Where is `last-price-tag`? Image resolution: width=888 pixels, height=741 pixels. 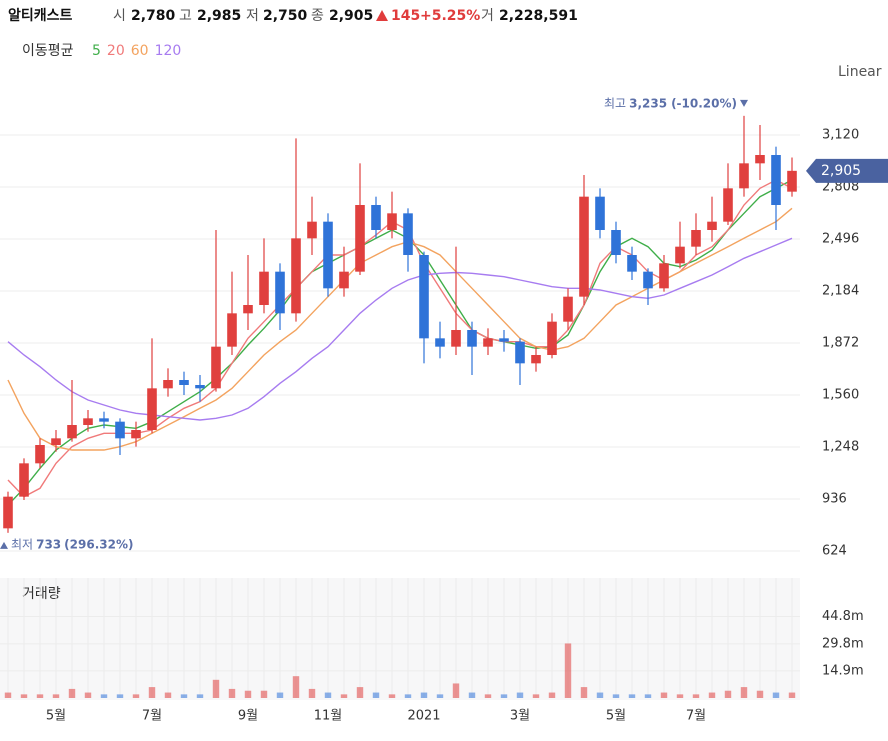
last-price-tag is located at coordinates (847, 170).